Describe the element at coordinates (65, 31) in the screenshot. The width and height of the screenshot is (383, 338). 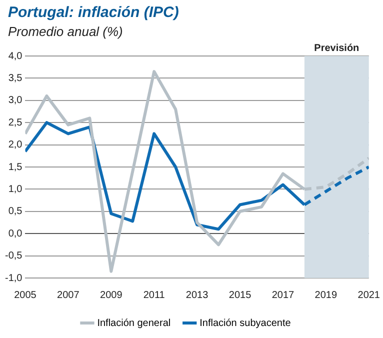
I see `chart-subtitle: Promedio anual (%)` at that location.